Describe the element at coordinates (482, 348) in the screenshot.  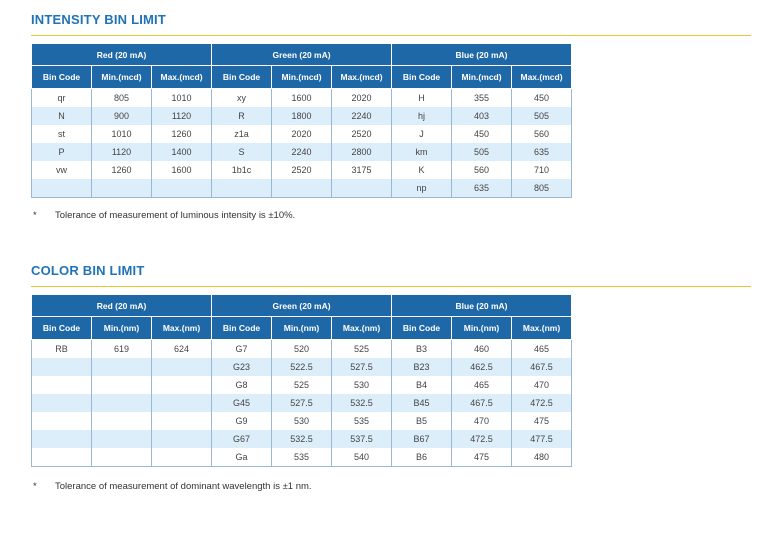
I see `table-cell: 460` at that location.